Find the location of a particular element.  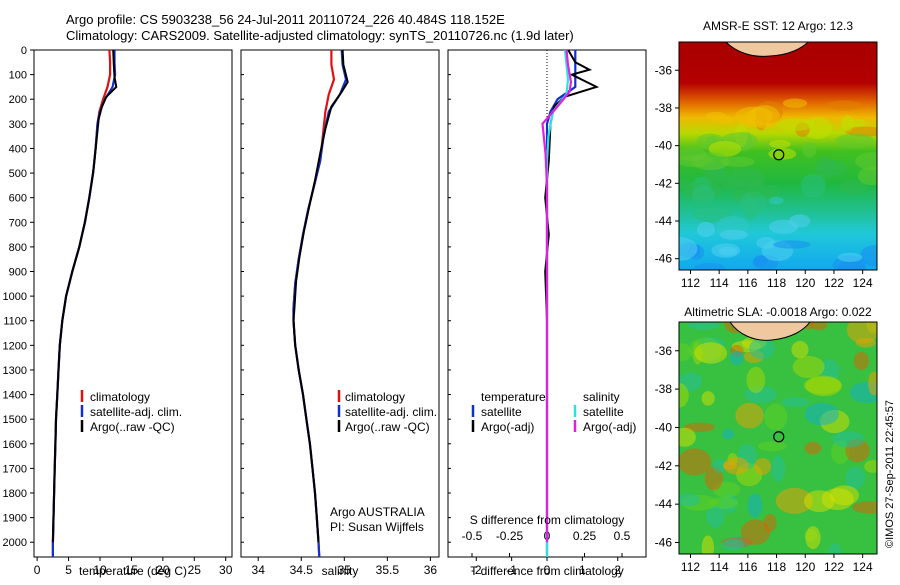

depth-tick-label: 1500 is located at coordinates (15, 420).